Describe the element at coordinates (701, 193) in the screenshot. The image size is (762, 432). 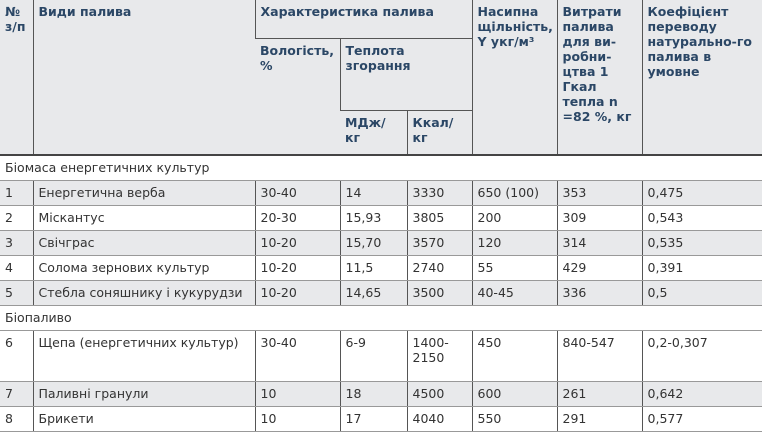
I see `cell-coefficient: 0,475` at that location.